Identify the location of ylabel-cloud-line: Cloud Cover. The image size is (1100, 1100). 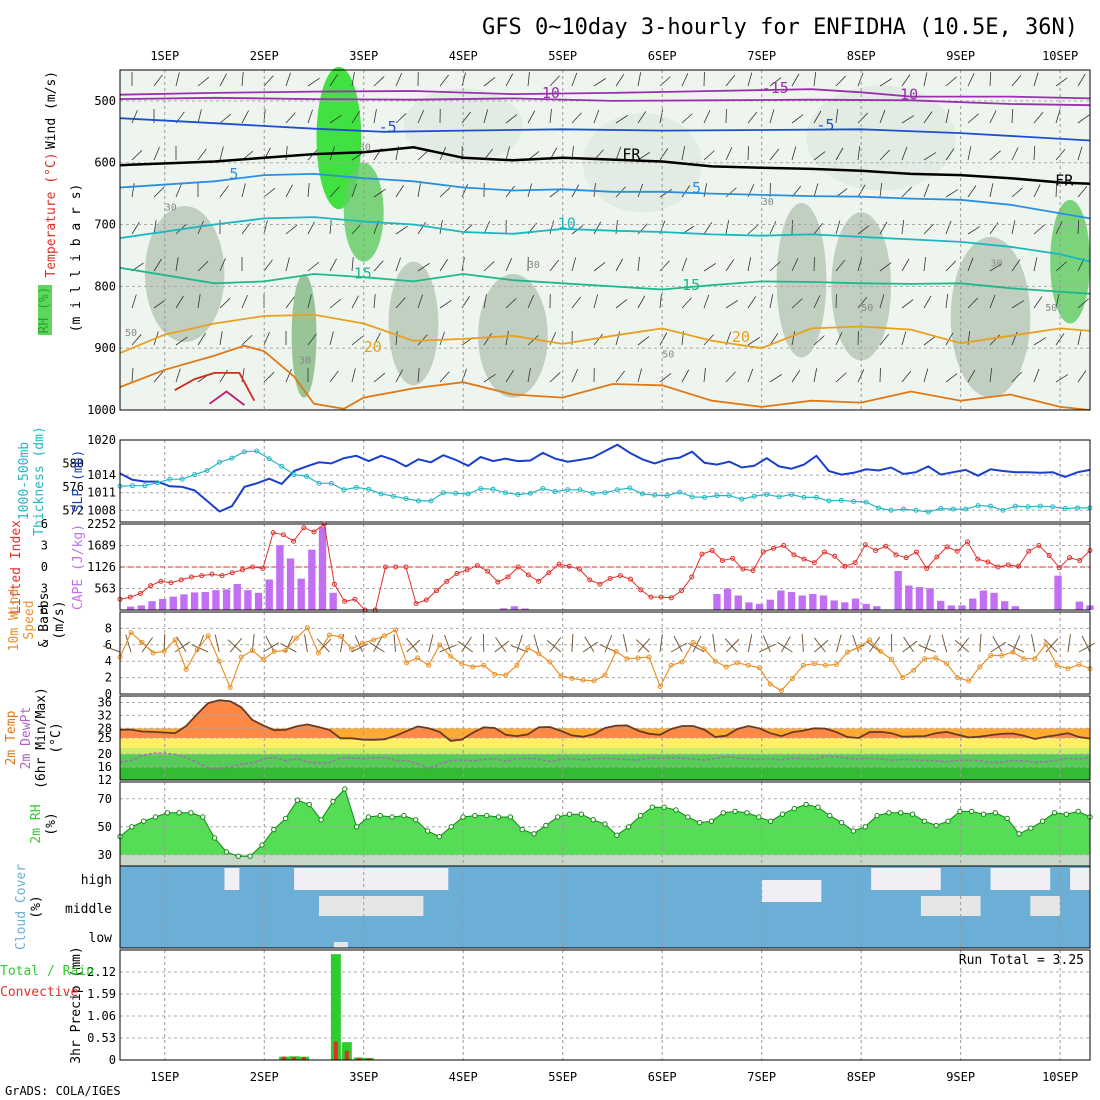
(21, 907).